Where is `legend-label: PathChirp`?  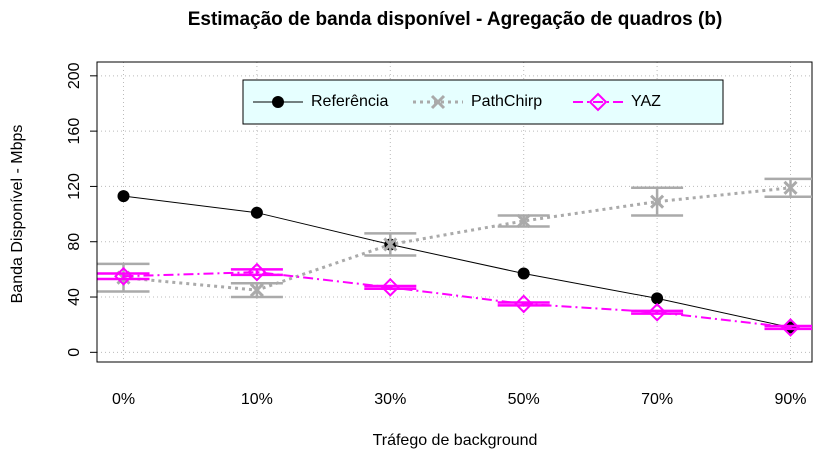 legend-label: PathChirp is located at coordinates (506, 101).